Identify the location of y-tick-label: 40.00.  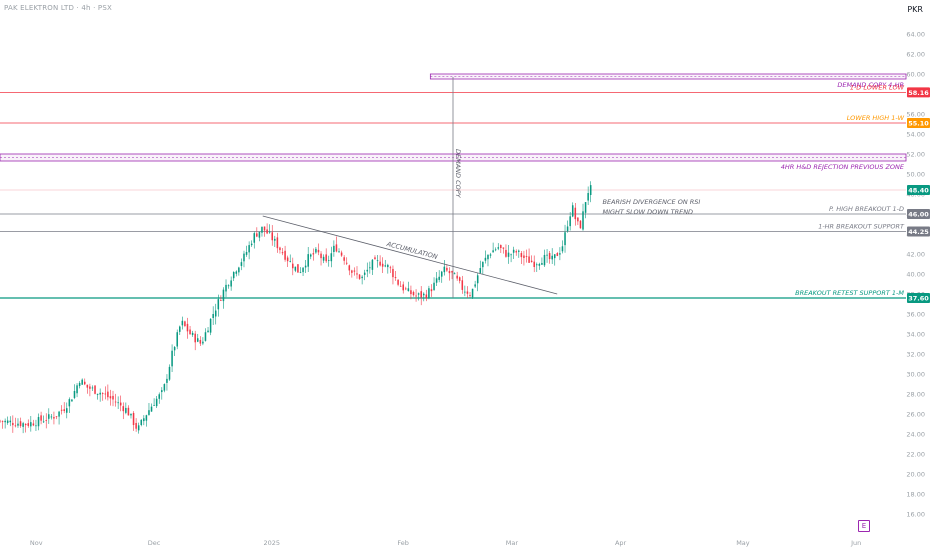
(915, 275).